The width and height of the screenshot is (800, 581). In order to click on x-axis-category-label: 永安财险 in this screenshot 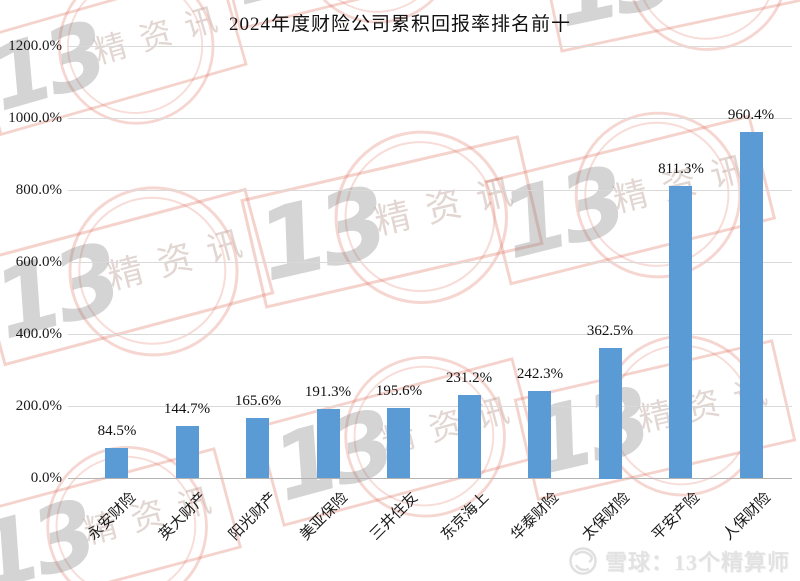, I will do `click(112, 516)`.